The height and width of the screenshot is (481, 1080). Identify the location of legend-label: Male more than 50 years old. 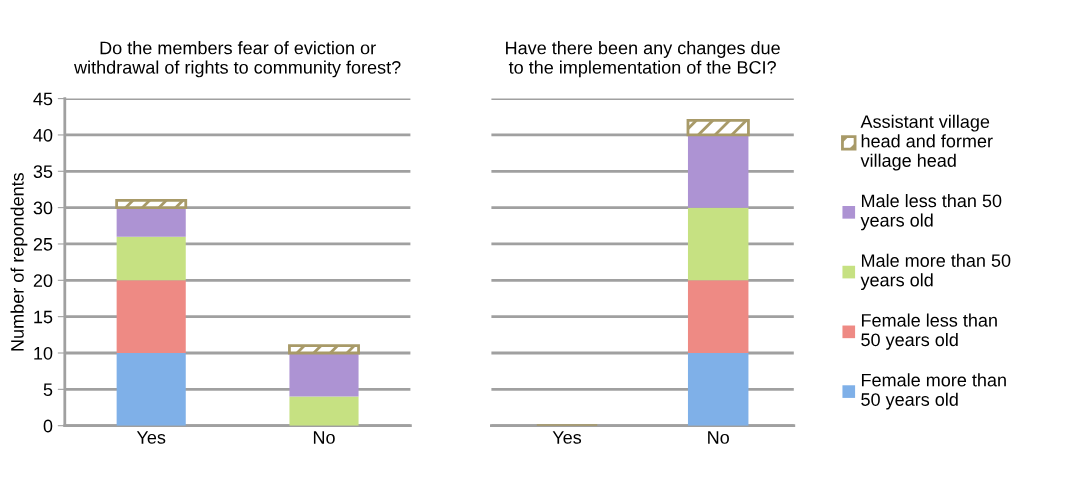
(935, 272).